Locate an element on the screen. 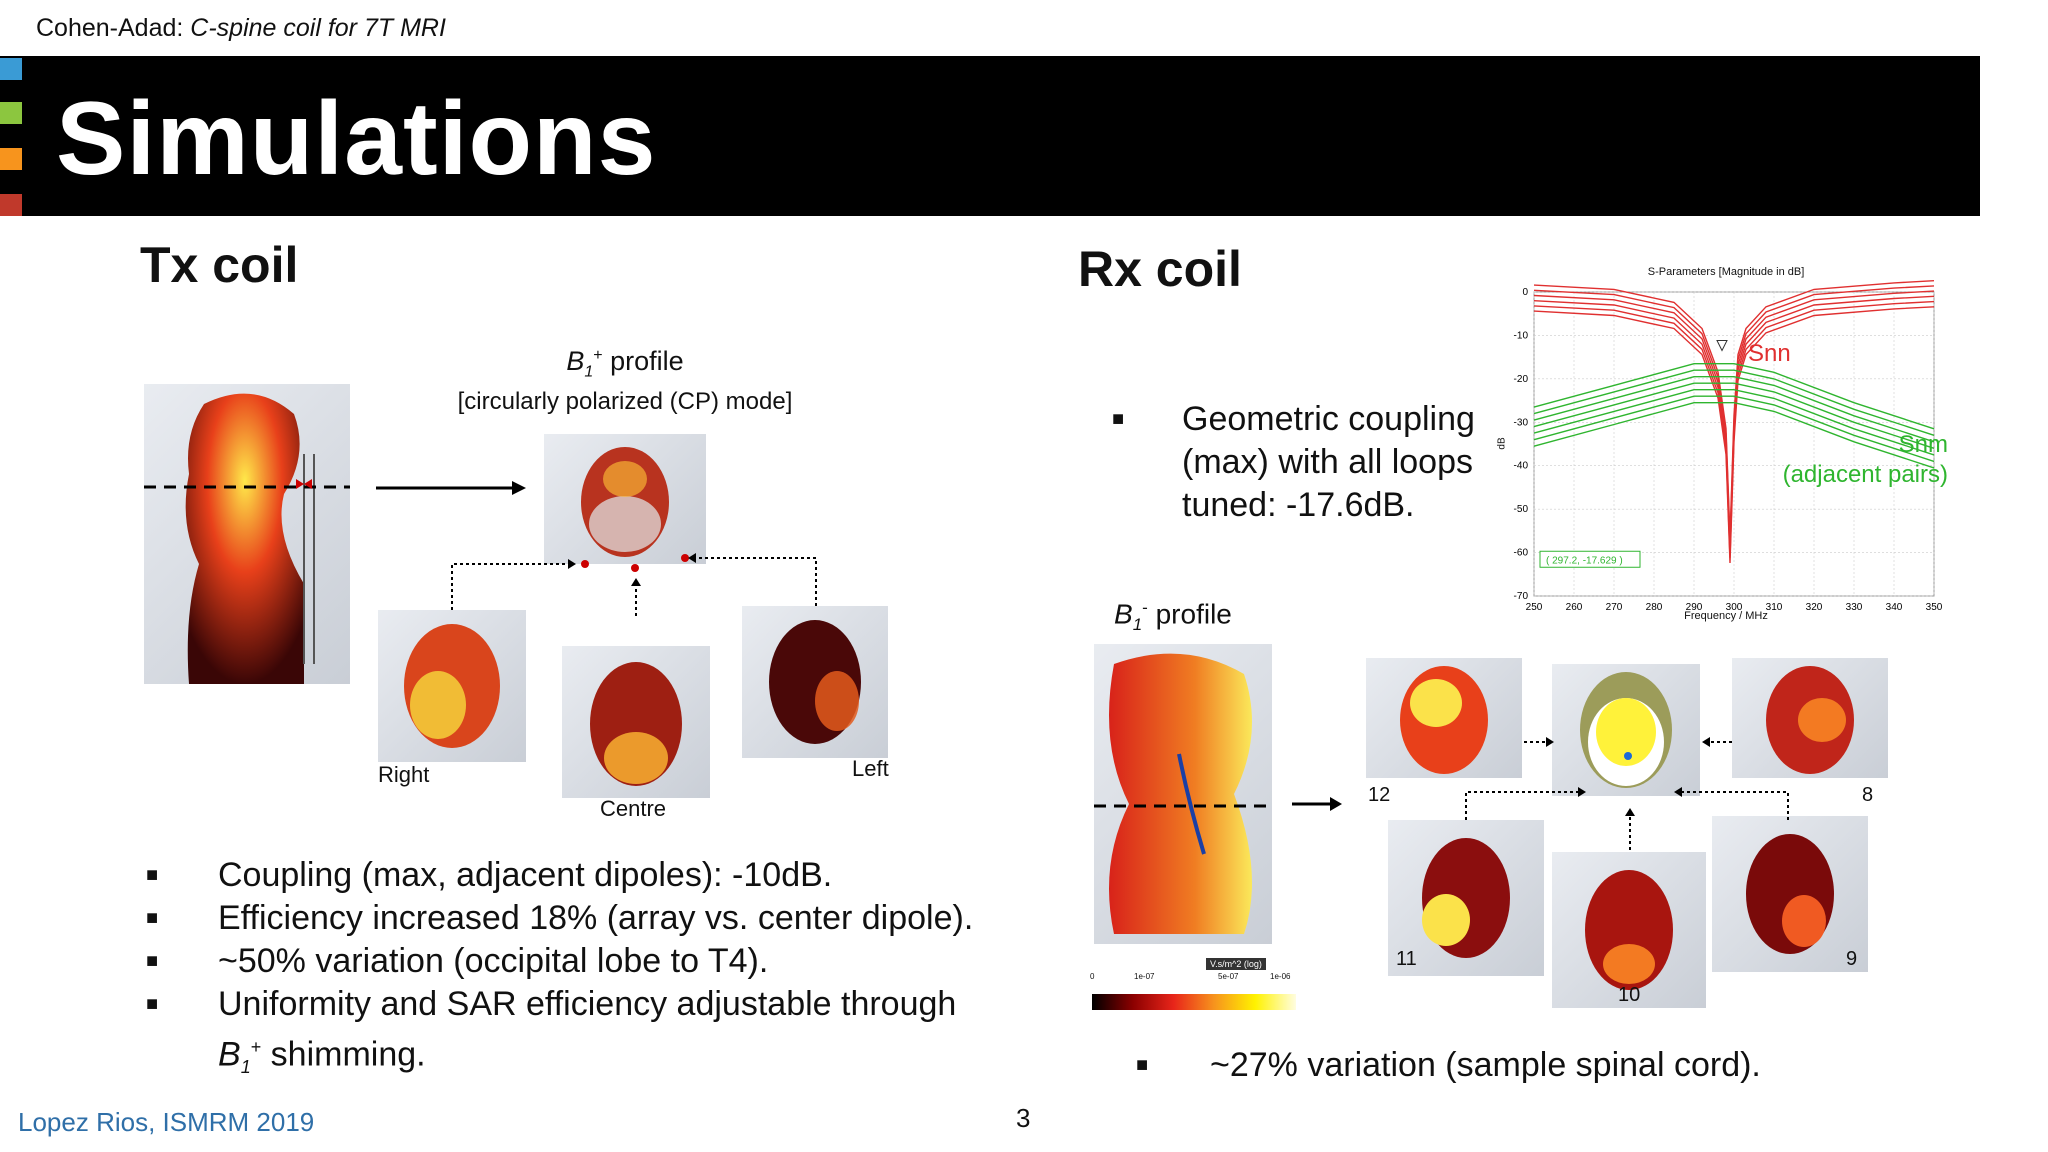 The image size is (2048, 1152). colorbar-unit: V.s/m^2 (log) is located at coordinates (1236, 964).